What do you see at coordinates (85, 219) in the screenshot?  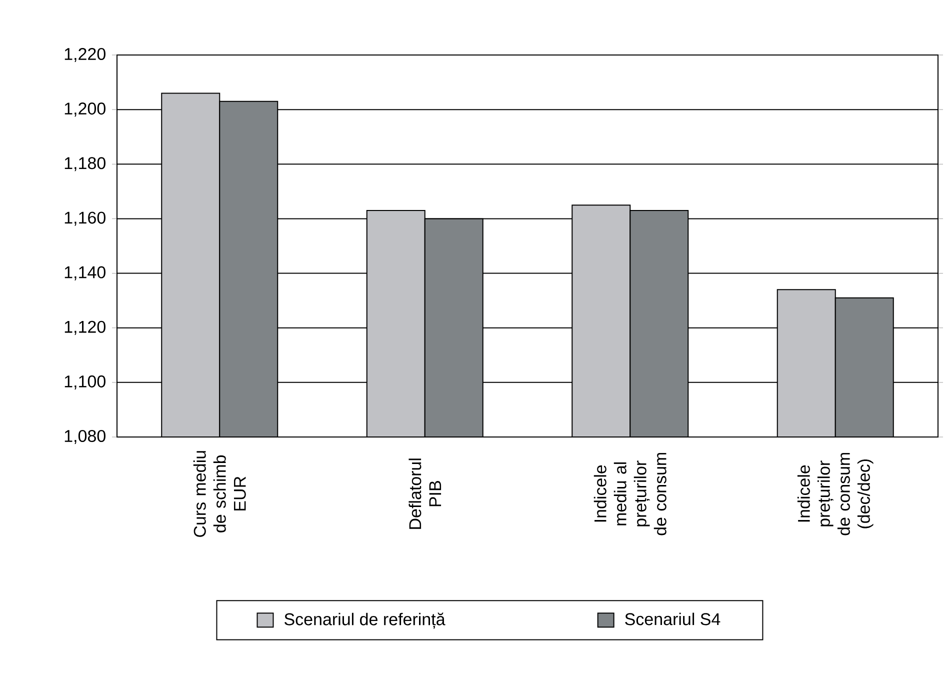 I see `y-tick-label: 1,160` at bounding box center [85, 219].